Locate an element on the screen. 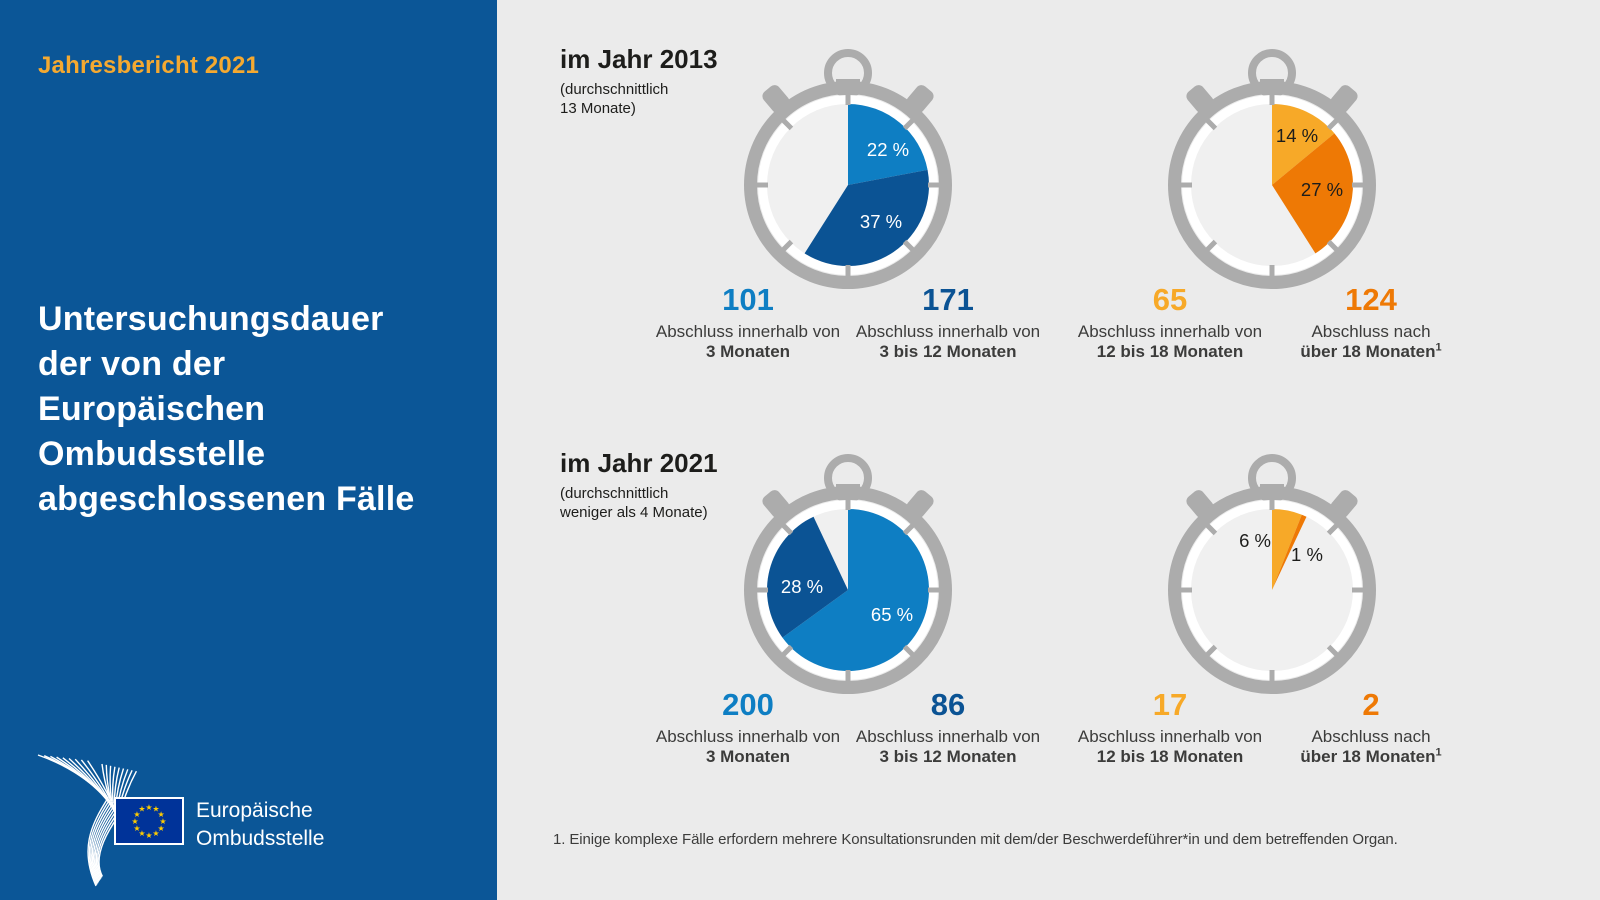 Image resolution: width=1600 pixels, height=900 pixels. stat-column: 200 Abschluss innerhalb von 3 Monaten is located at coordinates (748, 727).